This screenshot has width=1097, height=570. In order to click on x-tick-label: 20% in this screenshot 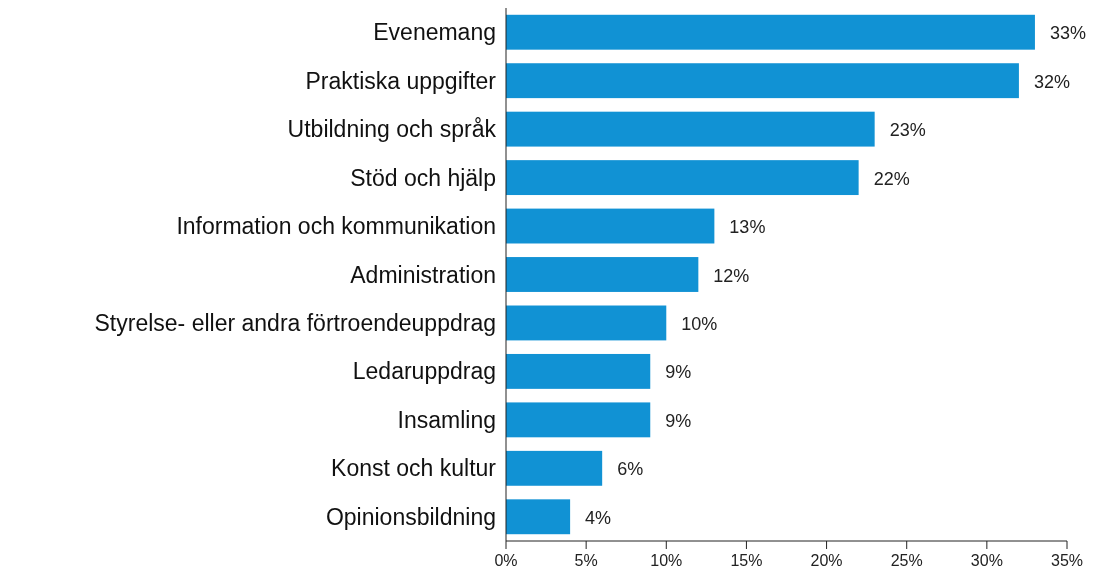, I will do `click(826, 560)`.